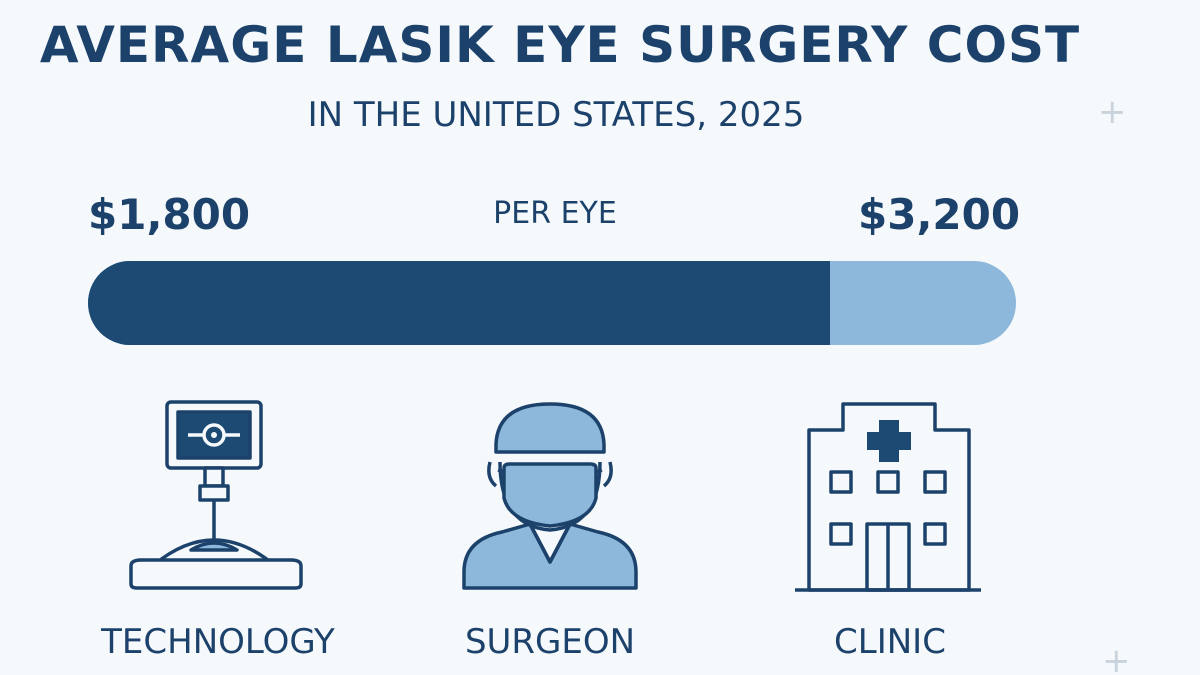 Image resolution: width=1200 pixels, height=675 pixels. Describe the element at coordinates (459, 303) in the screenshot. I see `price-range-bar-fill` at that location.